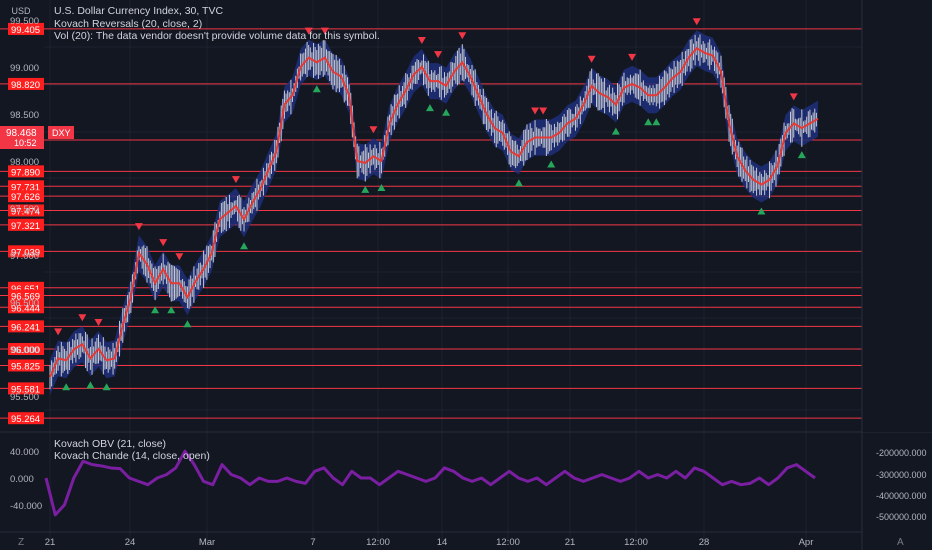 The height and width of the screenshot is (550, 932). What do you see at coordinates (50, 542) in the screenshot?
I see `time-tick-0: 21` at bounding box center [50, 542].